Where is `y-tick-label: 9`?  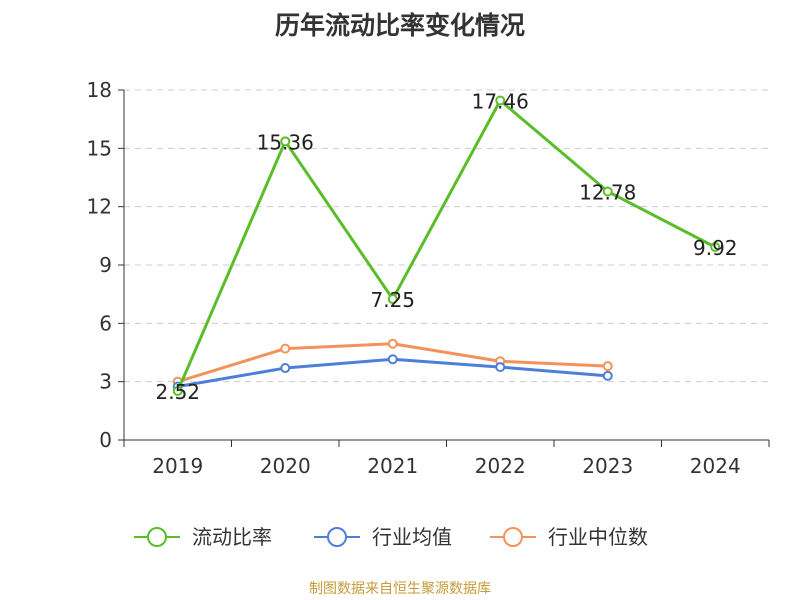
y-tick-label: 9 is located at coordinates (105, 265).